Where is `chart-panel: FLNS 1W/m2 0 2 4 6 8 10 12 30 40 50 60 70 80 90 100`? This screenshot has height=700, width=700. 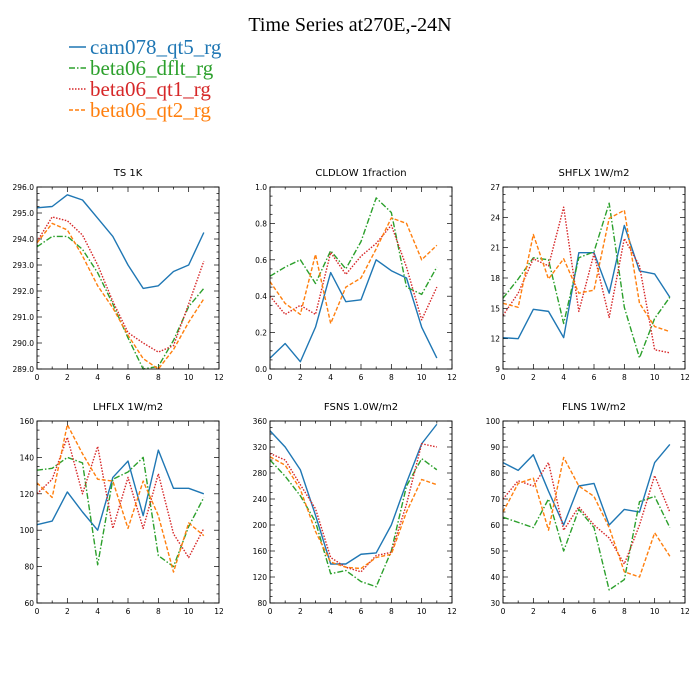
chart-panel: FLNS 1W/m2 0 2 4 6 8 10 12 30 40 50 60 70 80 90 100 is located at coordinates (588, 509).